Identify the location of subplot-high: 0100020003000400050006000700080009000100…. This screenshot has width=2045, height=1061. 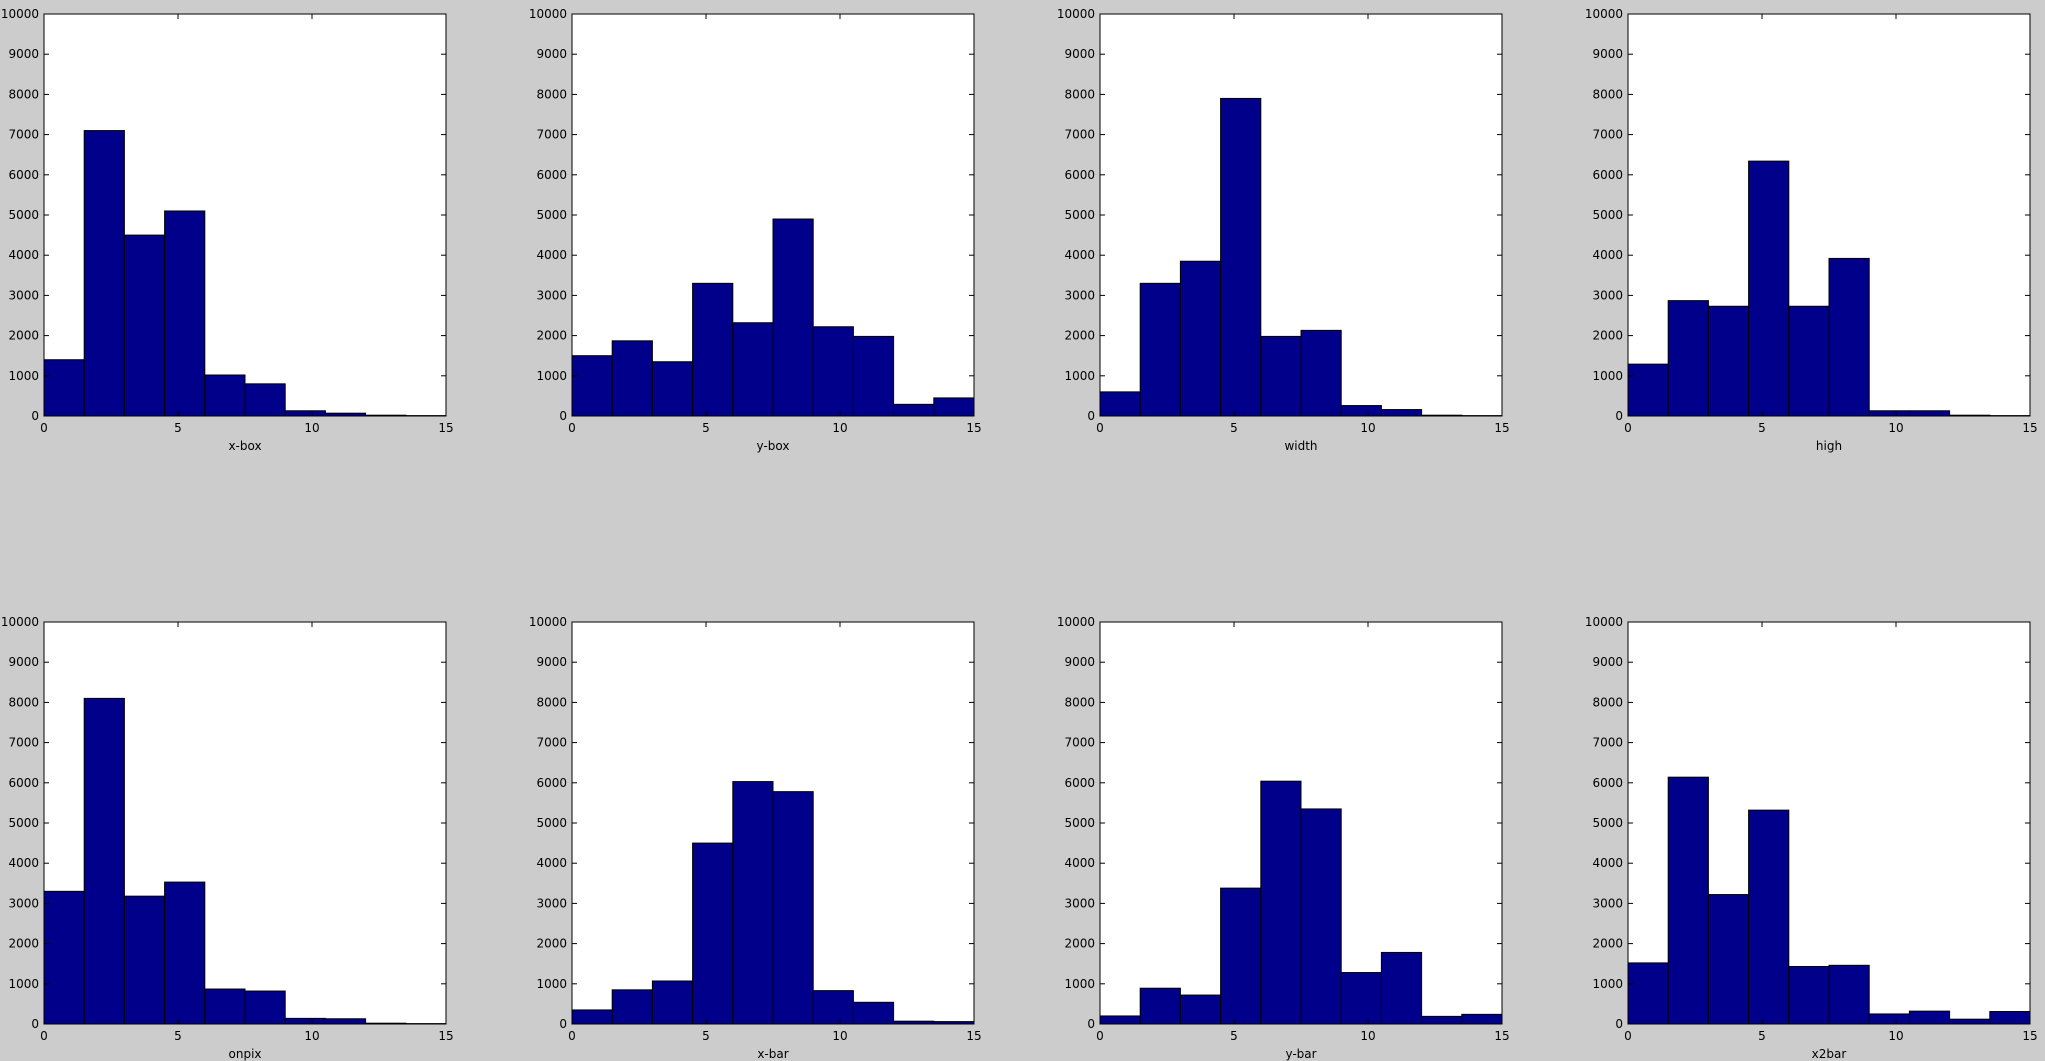
(1811, 230).